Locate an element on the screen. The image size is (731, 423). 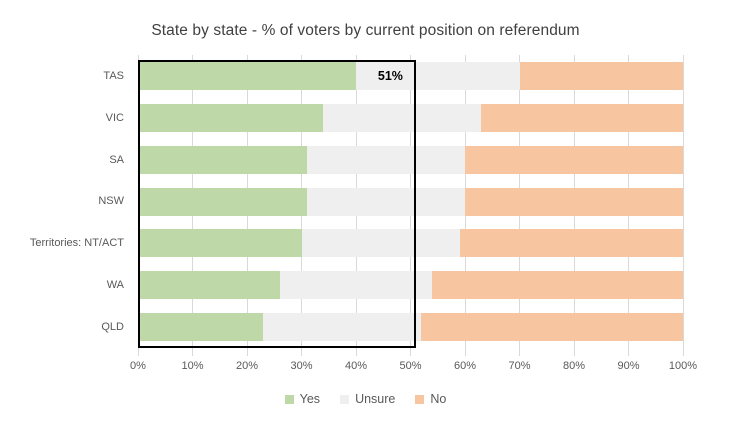
category-label: VIC is located at coordinates (114, 117).